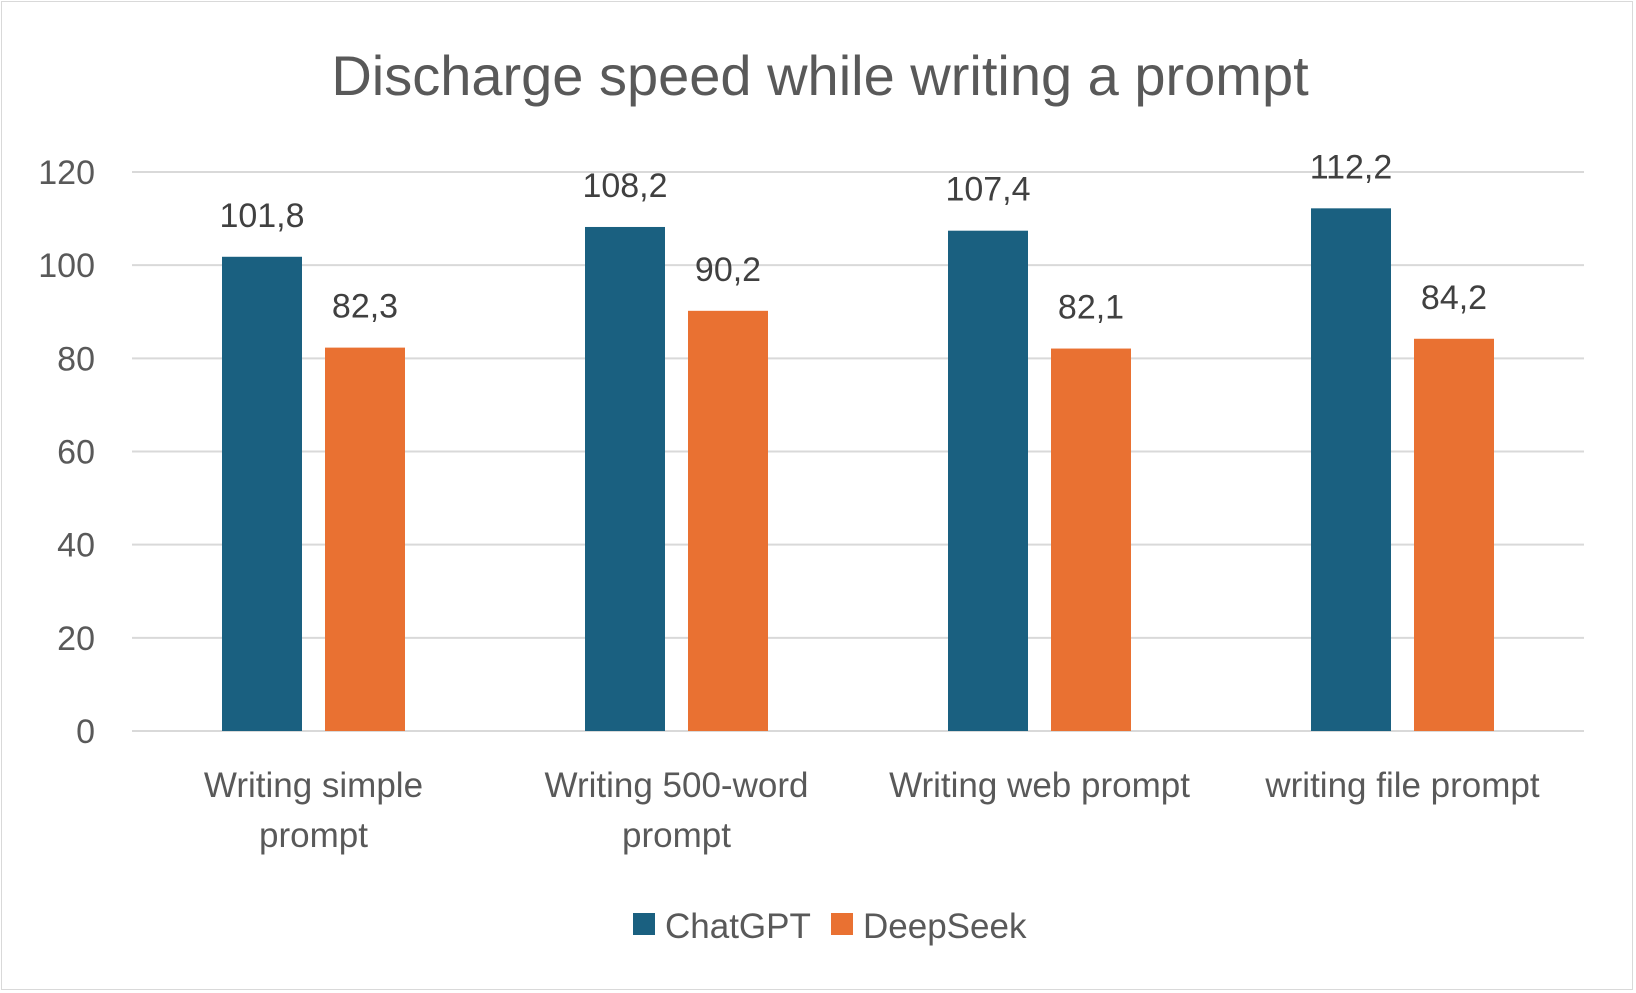 The image size is (1636, 993). Describe the element at coordinates (830, 926) in the screenshot. I see `legend: ChatGPT DeepSeek` at that location.